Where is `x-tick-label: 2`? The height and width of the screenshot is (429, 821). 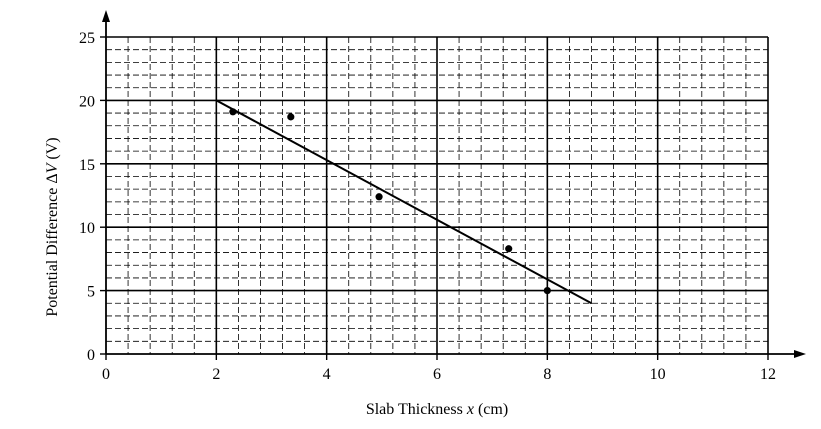
x-tick-label: 2 is located at coordinates (216, 374).